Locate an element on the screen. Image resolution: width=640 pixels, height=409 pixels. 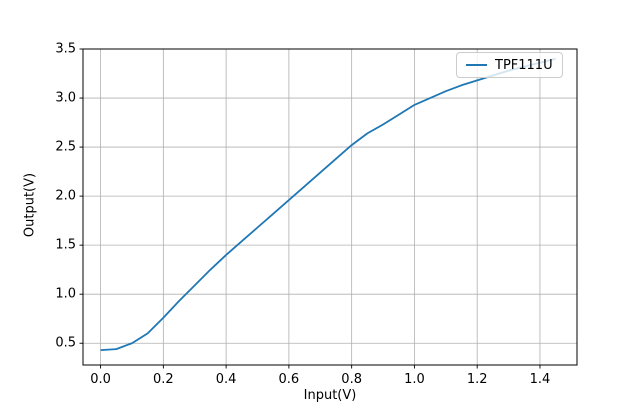
legend: TPF111U is located at coordinates (509, 65).